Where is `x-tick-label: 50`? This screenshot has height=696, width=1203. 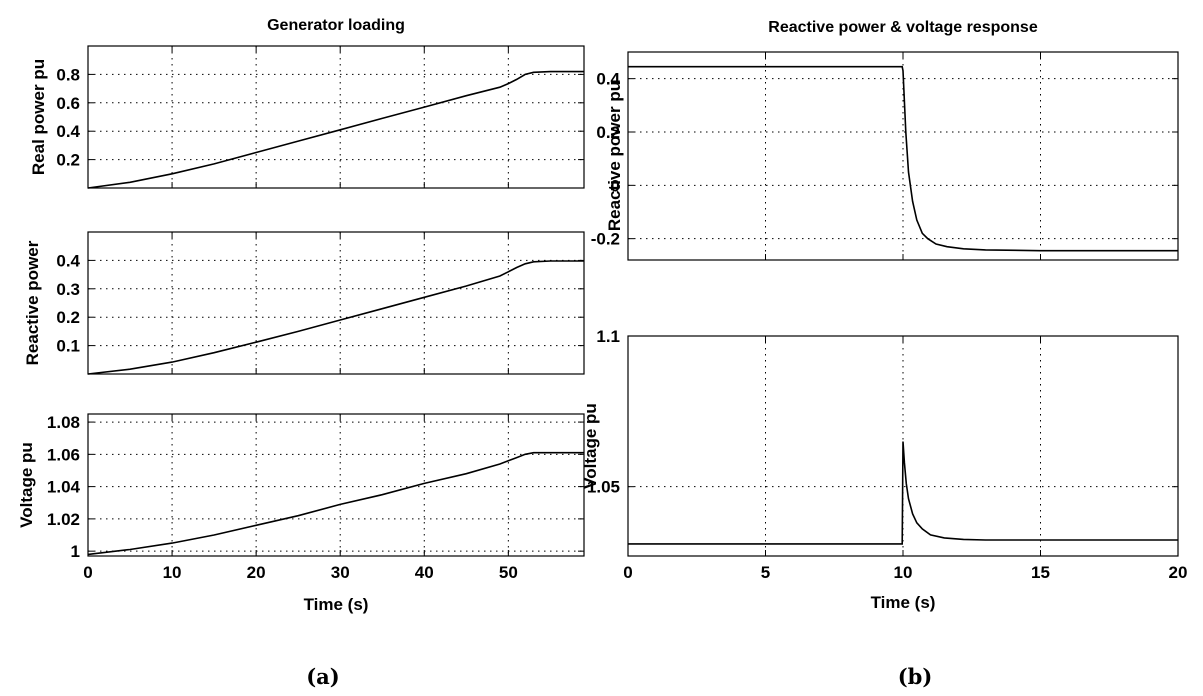 x-tick-label: 50 is located at coordinates (508, 572).